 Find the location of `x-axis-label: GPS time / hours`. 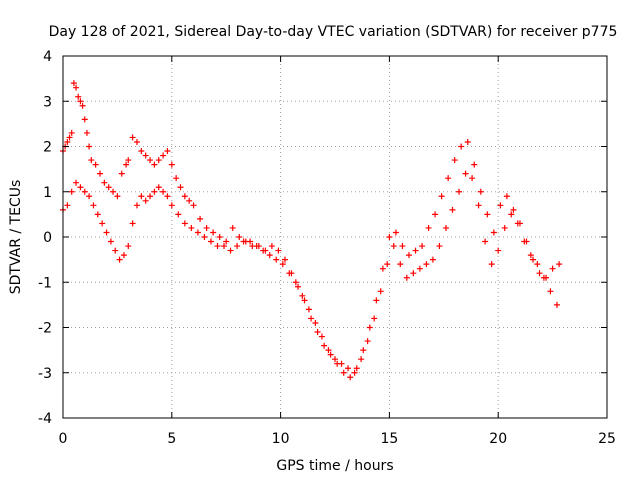

x-axis-label: GPS time / hours is located at coordinates (334, 466).